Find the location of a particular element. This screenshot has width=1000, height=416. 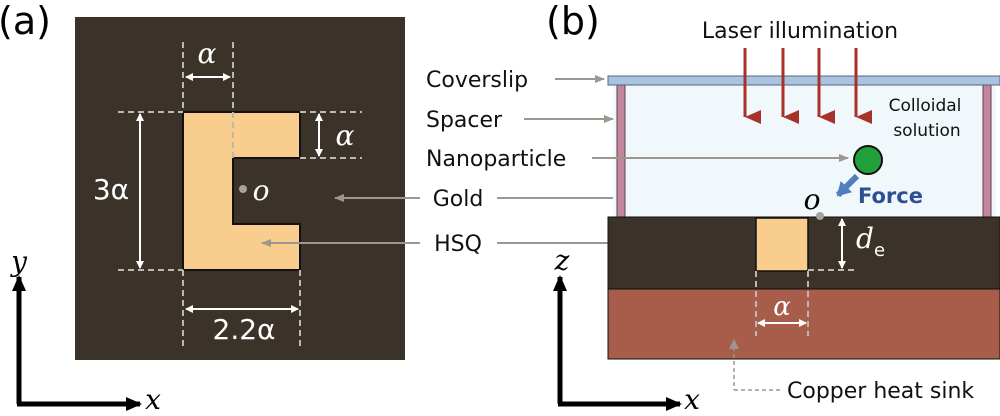

dimension-arrows is located at coordinates (229, 193).